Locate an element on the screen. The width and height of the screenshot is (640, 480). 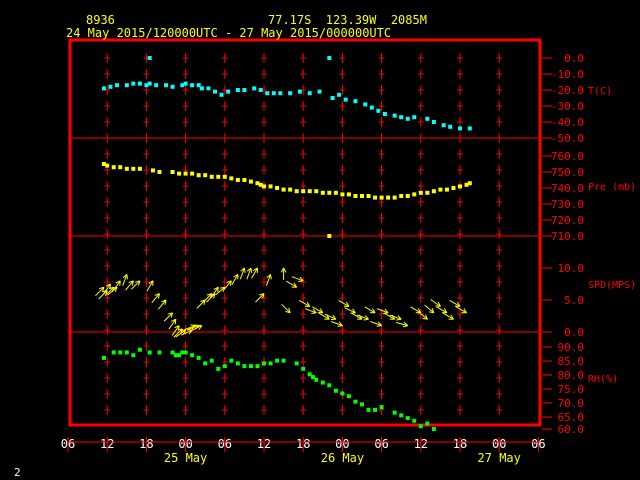
panel-label: T(C) is located at coordinates (600, 91).